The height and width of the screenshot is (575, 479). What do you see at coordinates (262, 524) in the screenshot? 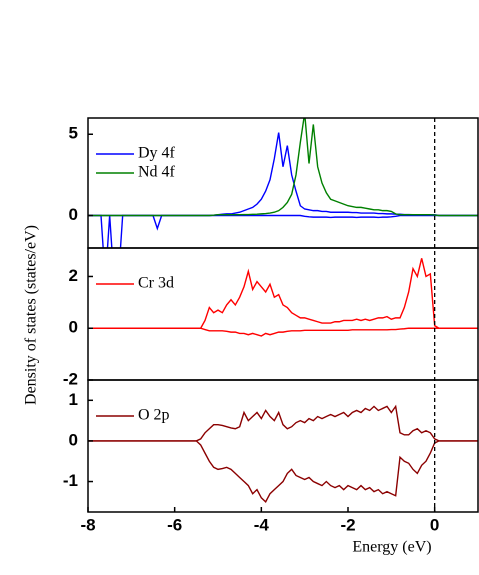
I see `x-tick-label: -4` at bounding box center [262, 524].